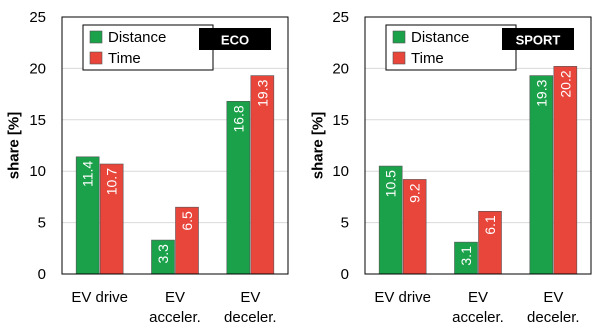 Image resolution: width=604 pixels, height=334 pixels. Describe the element at coordinates (88, 174) in the screenshot. I see `data-label: 11.4` at that location.